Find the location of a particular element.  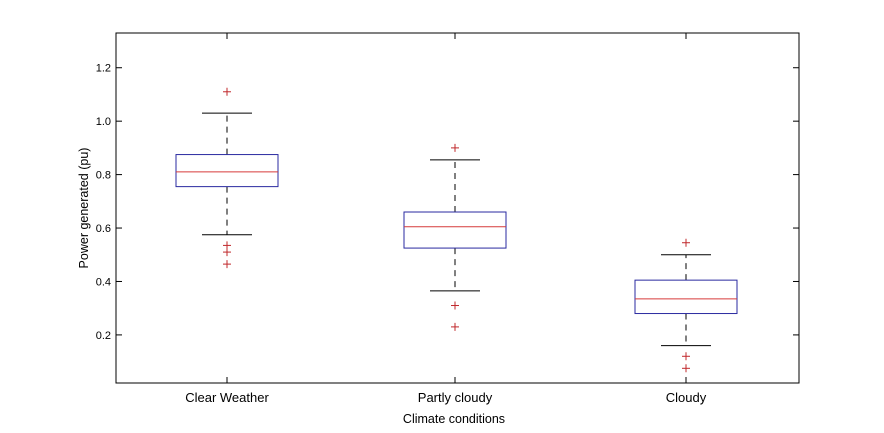

x-tick-label: Partly cloudy is located at coordinates (455, 397).